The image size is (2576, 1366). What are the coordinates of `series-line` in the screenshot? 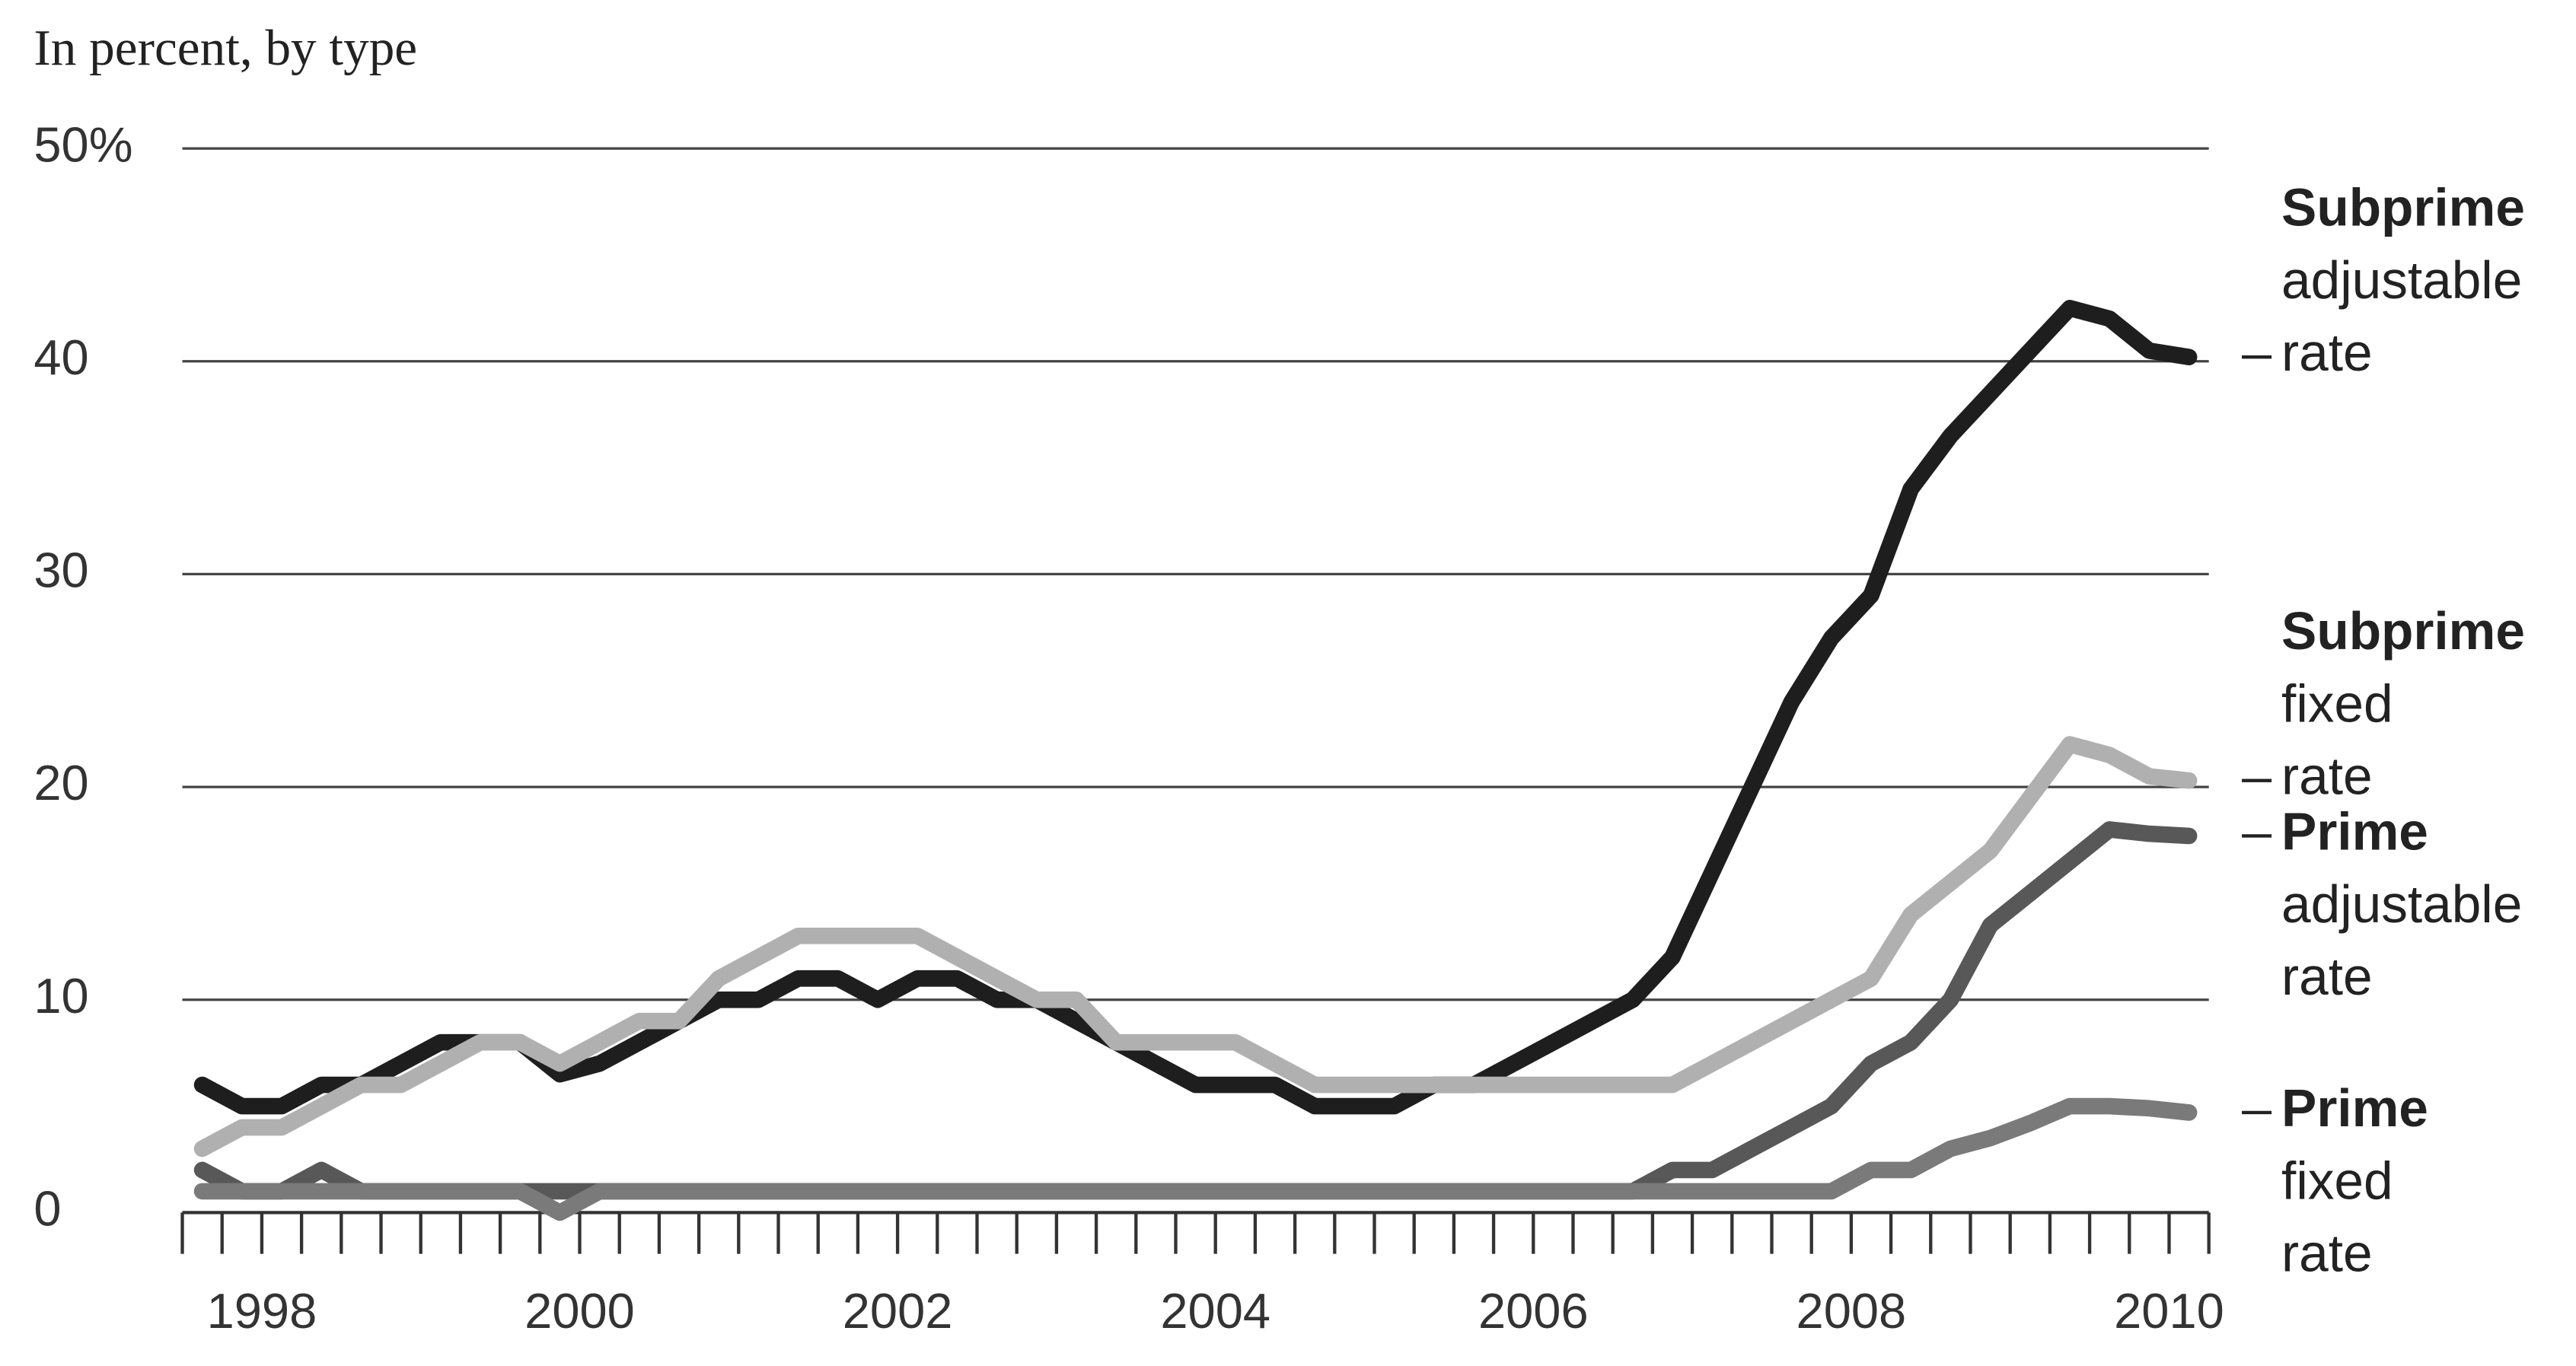 It's located at (1195, 1159).